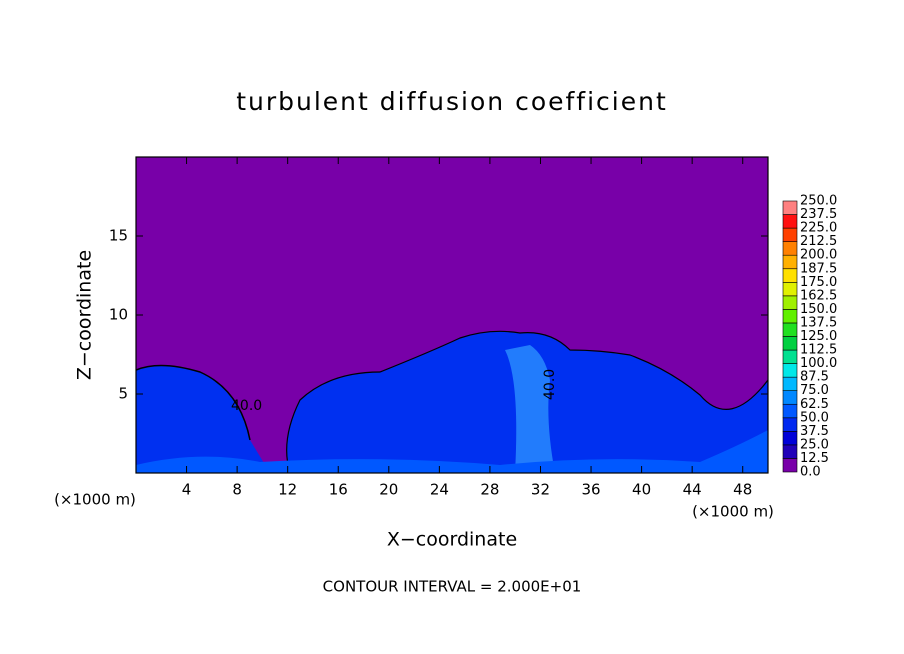 The height and width of the screenshot is (654, 904). I want to click on y-tick-label: 10, so click(118, 315).